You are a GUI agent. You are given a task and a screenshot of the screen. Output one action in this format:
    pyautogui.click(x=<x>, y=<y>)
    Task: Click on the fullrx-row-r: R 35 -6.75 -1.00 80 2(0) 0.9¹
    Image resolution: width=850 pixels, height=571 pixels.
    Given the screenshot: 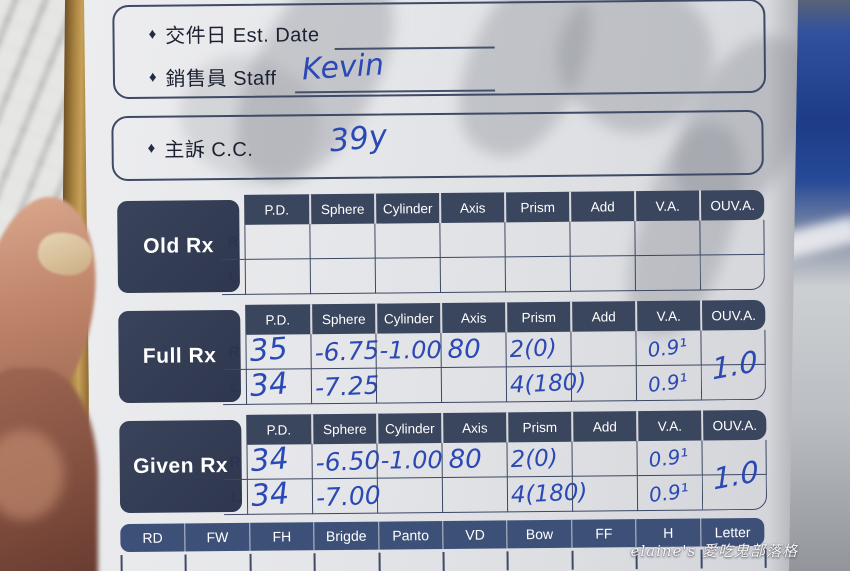 What is the action you would take?
    pyautogui.click(x=494, y=350)
    